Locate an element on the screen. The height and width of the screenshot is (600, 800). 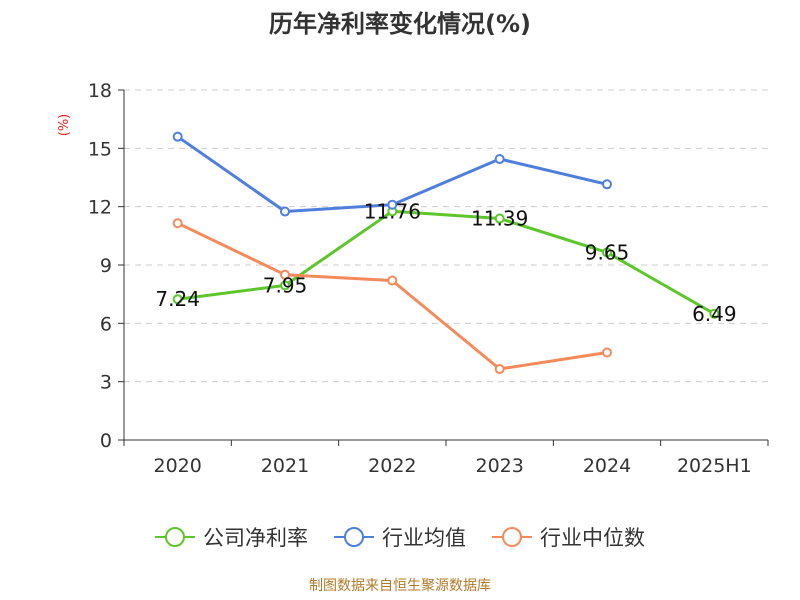
x-tick-label: 2021 is located at coordinates (285, 466).